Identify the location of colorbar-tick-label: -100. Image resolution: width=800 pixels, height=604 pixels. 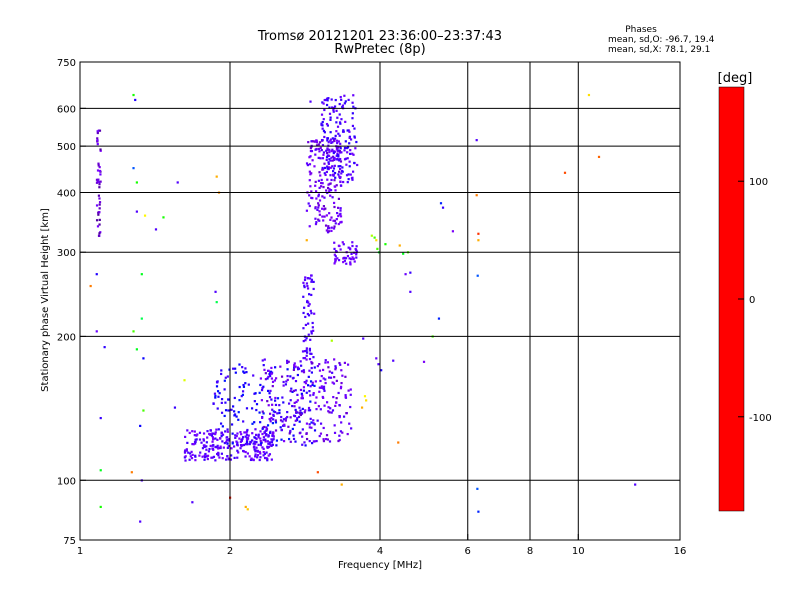
(760, 418).